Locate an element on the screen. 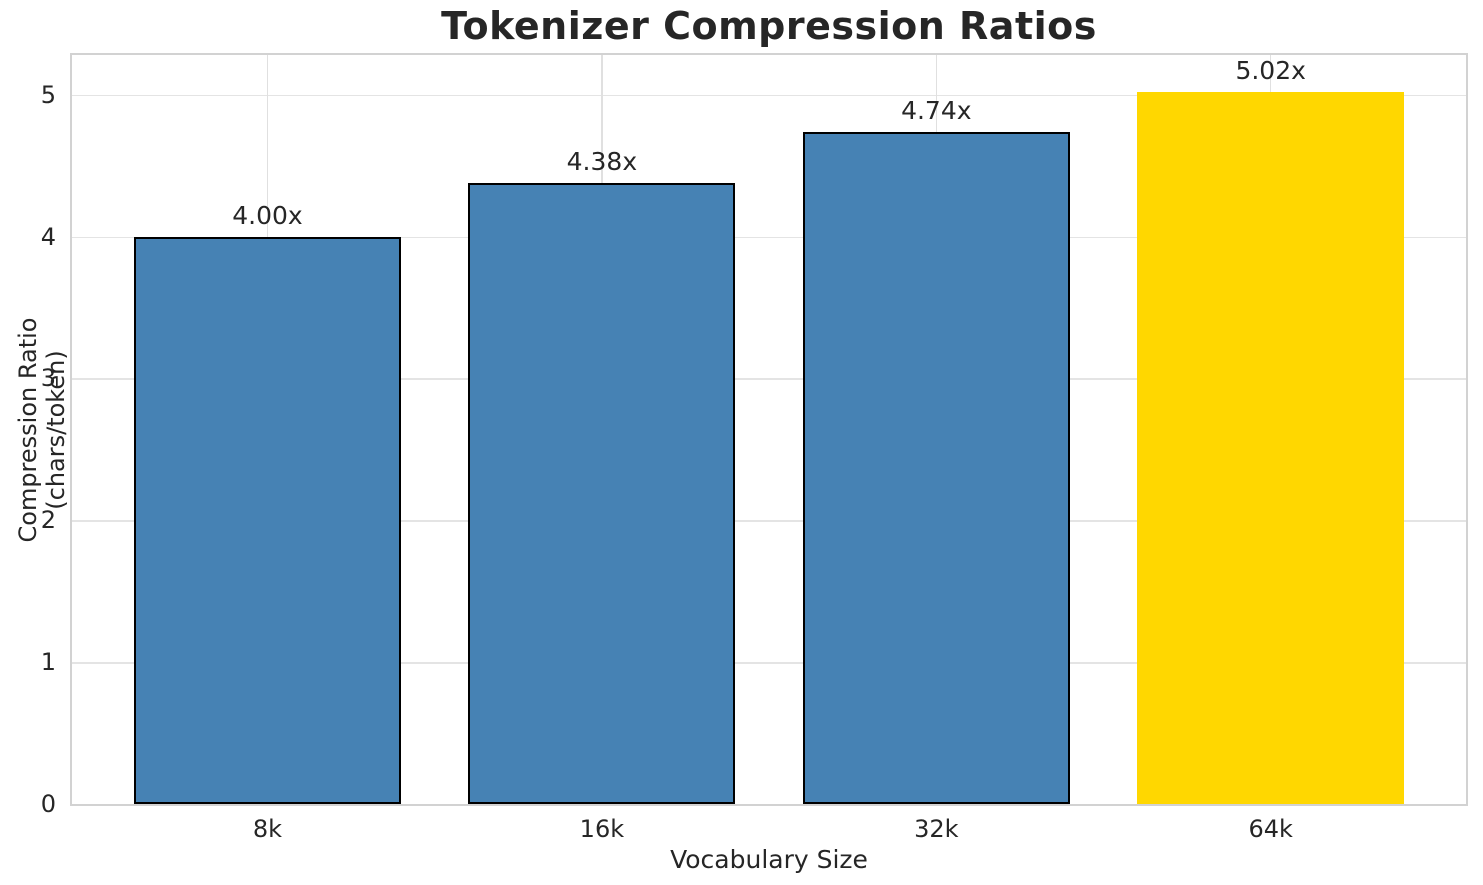  bar-value-label: 5.02x is located at coordinates (1270, 70).